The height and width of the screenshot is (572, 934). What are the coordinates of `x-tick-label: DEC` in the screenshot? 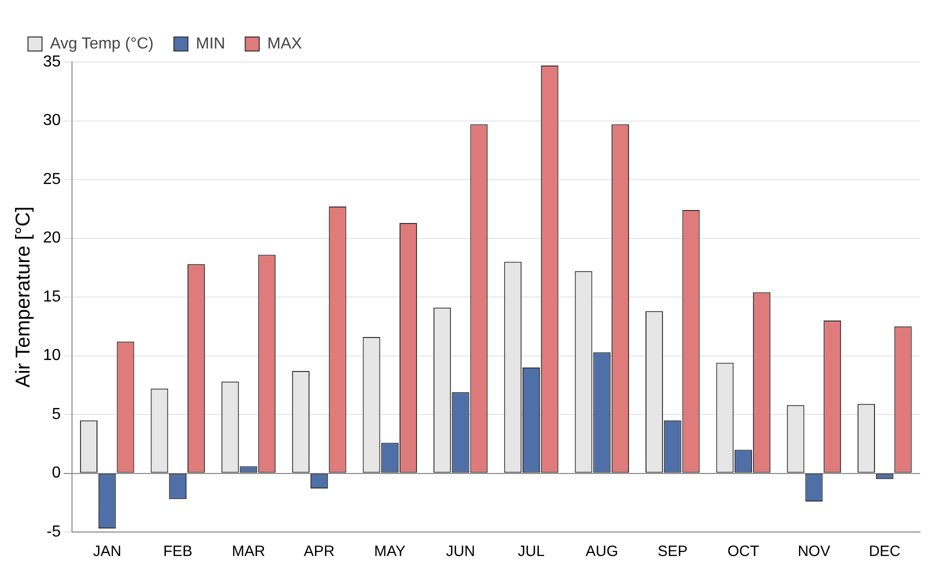 It's located at (884, 551).